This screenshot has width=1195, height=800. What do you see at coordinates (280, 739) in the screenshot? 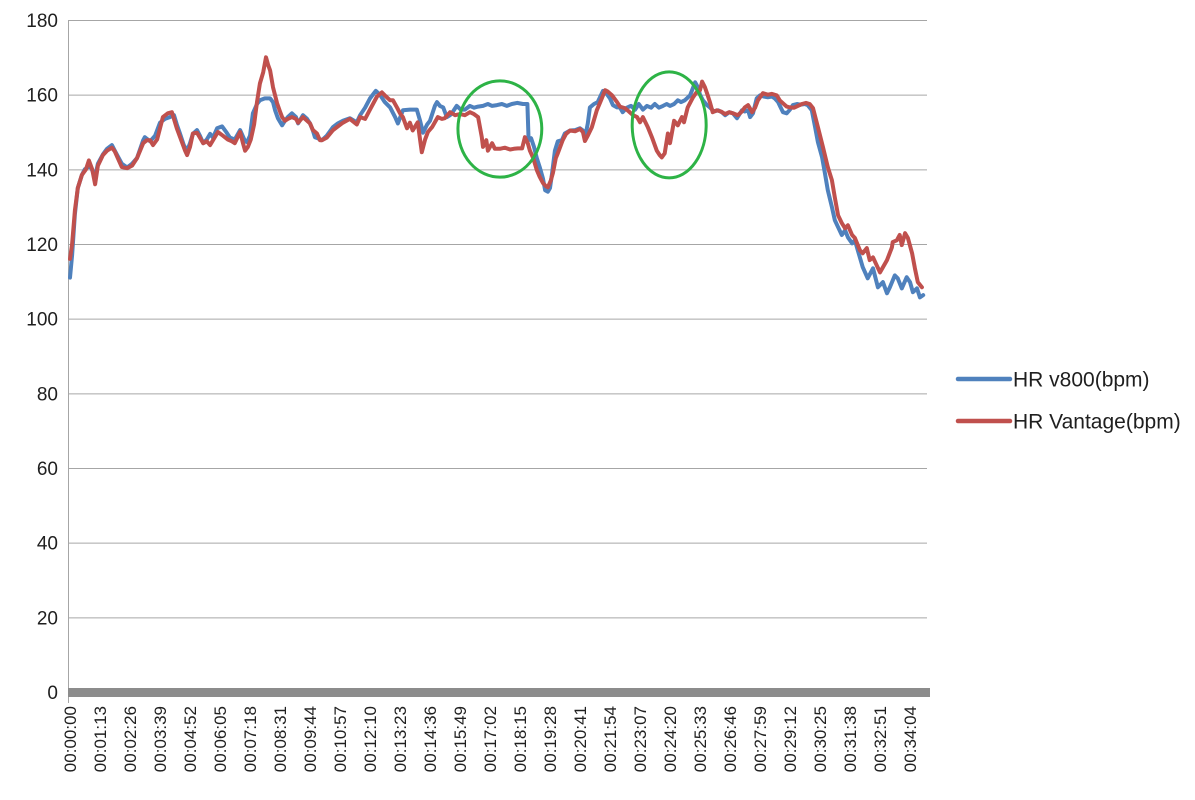
I see `x-axis-label: 00:08:31` at bounding box center [280, 739].